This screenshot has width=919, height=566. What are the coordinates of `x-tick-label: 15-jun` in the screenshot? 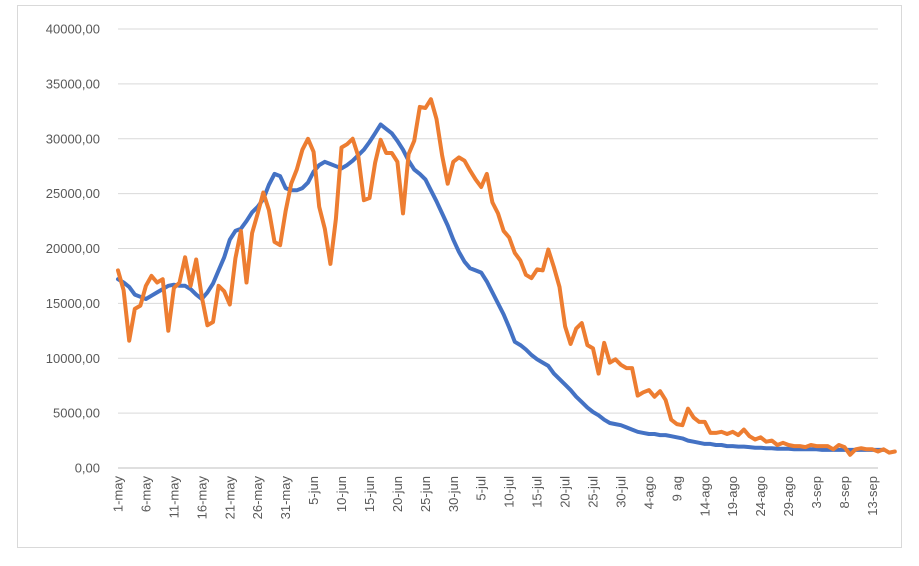 It's located at (369, 494).